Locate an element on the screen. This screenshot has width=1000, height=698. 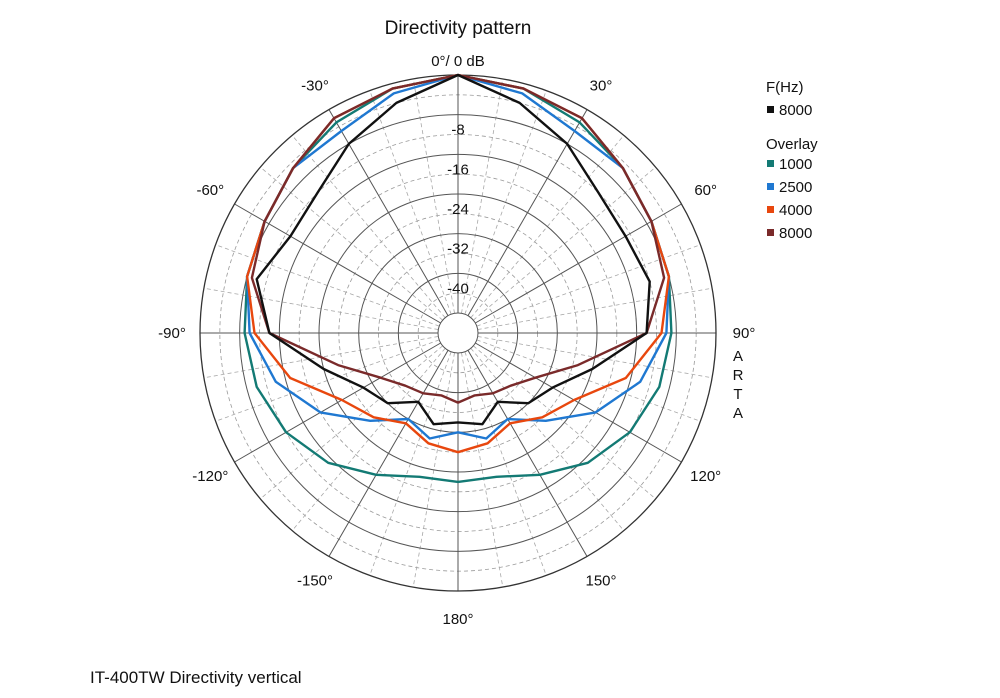
angle-label: 150° is located at coordinates (600, 581).